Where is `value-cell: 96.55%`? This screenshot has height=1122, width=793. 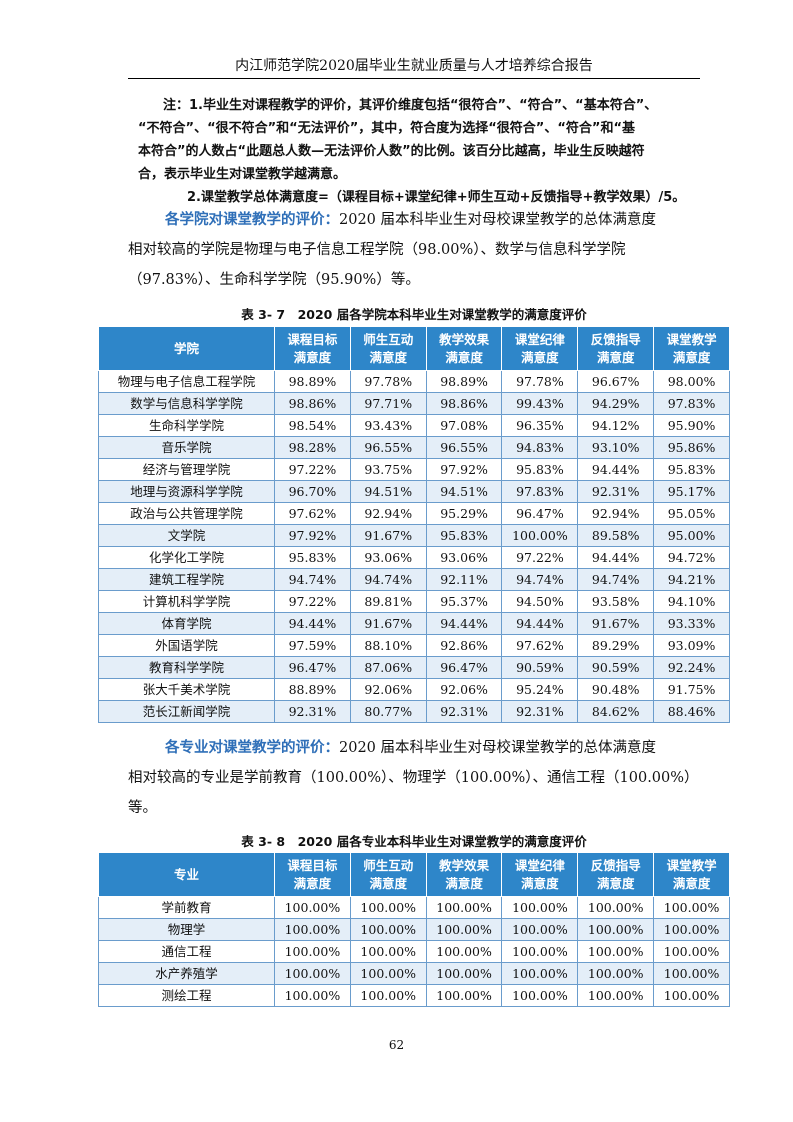 value-cell: 96.55% is located at coordinates (464, 447).